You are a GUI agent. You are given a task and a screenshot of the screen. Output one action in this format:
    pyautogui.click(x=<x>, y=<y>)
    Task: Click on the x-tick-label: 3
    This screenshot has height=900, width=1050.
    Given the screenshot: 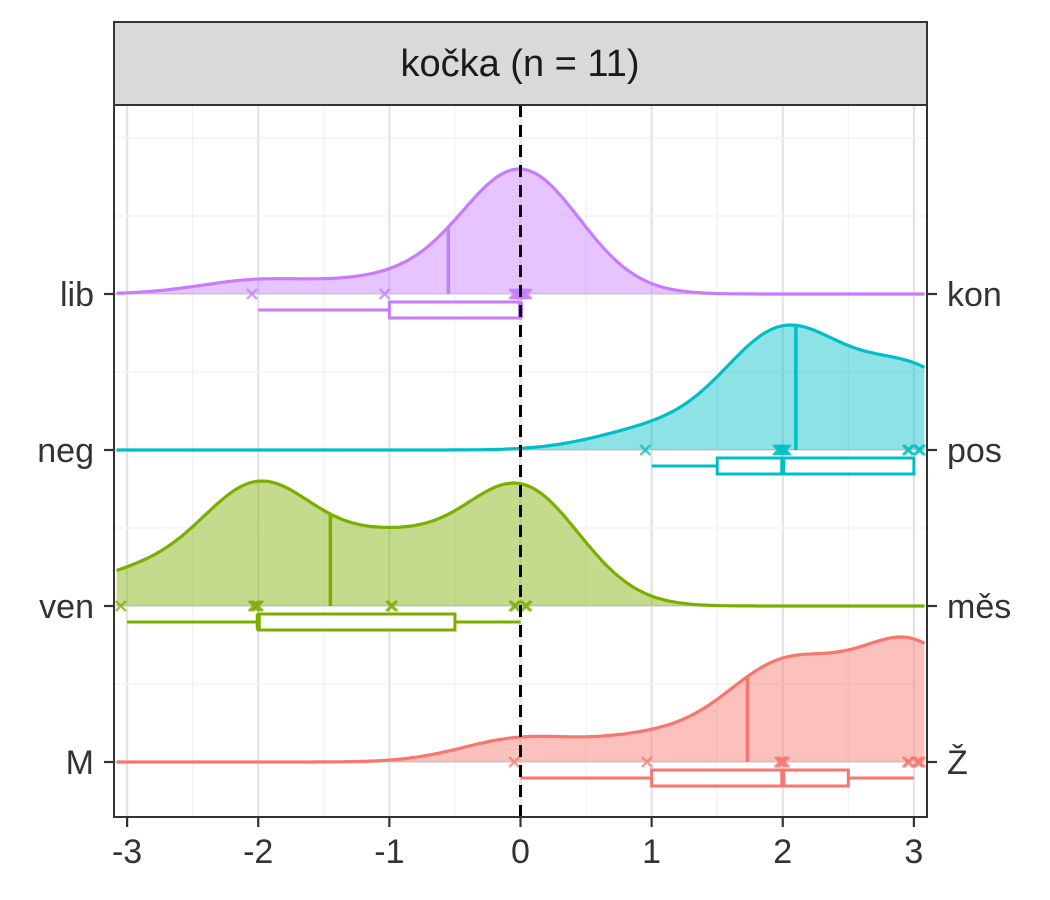 What is the action you would take?
    pyautogui.click(x=913, y=852)
    